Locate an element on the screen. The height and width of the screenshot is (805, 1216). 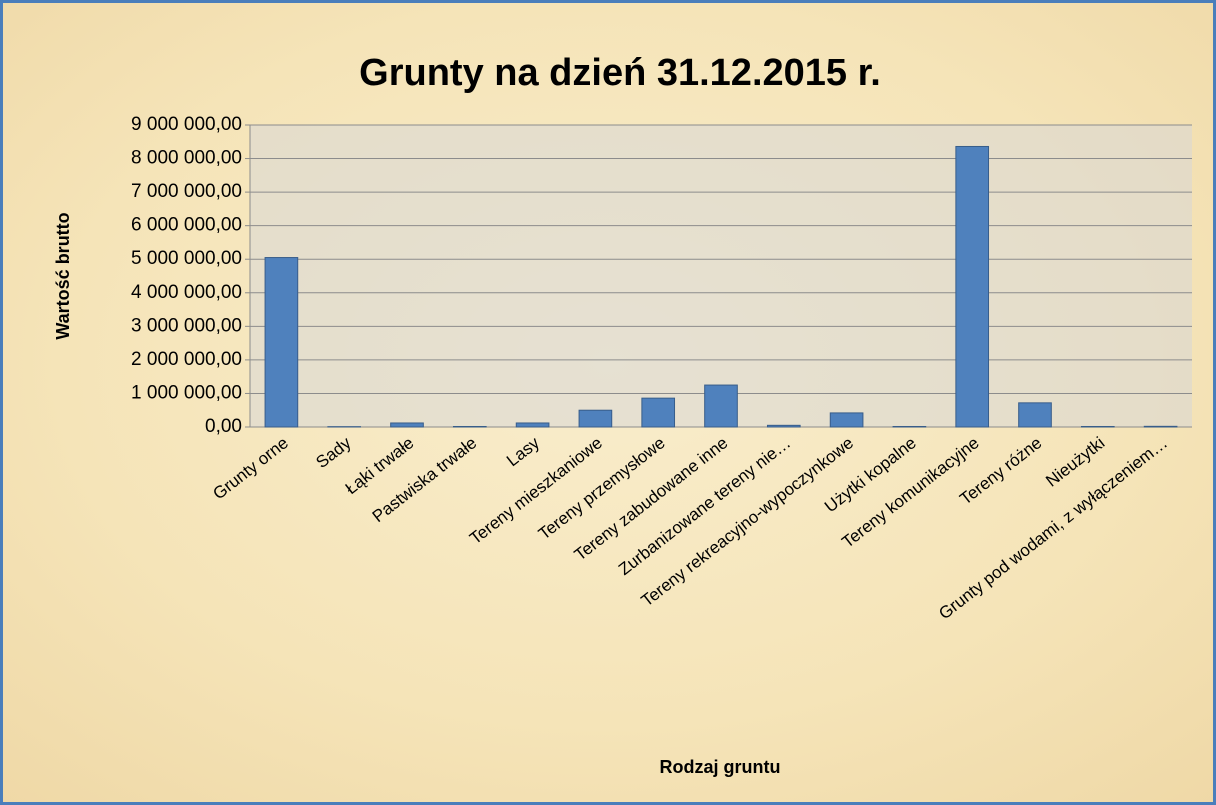
x-axis-title: Rodzaj gruntu is located at coordinates (720, 767).